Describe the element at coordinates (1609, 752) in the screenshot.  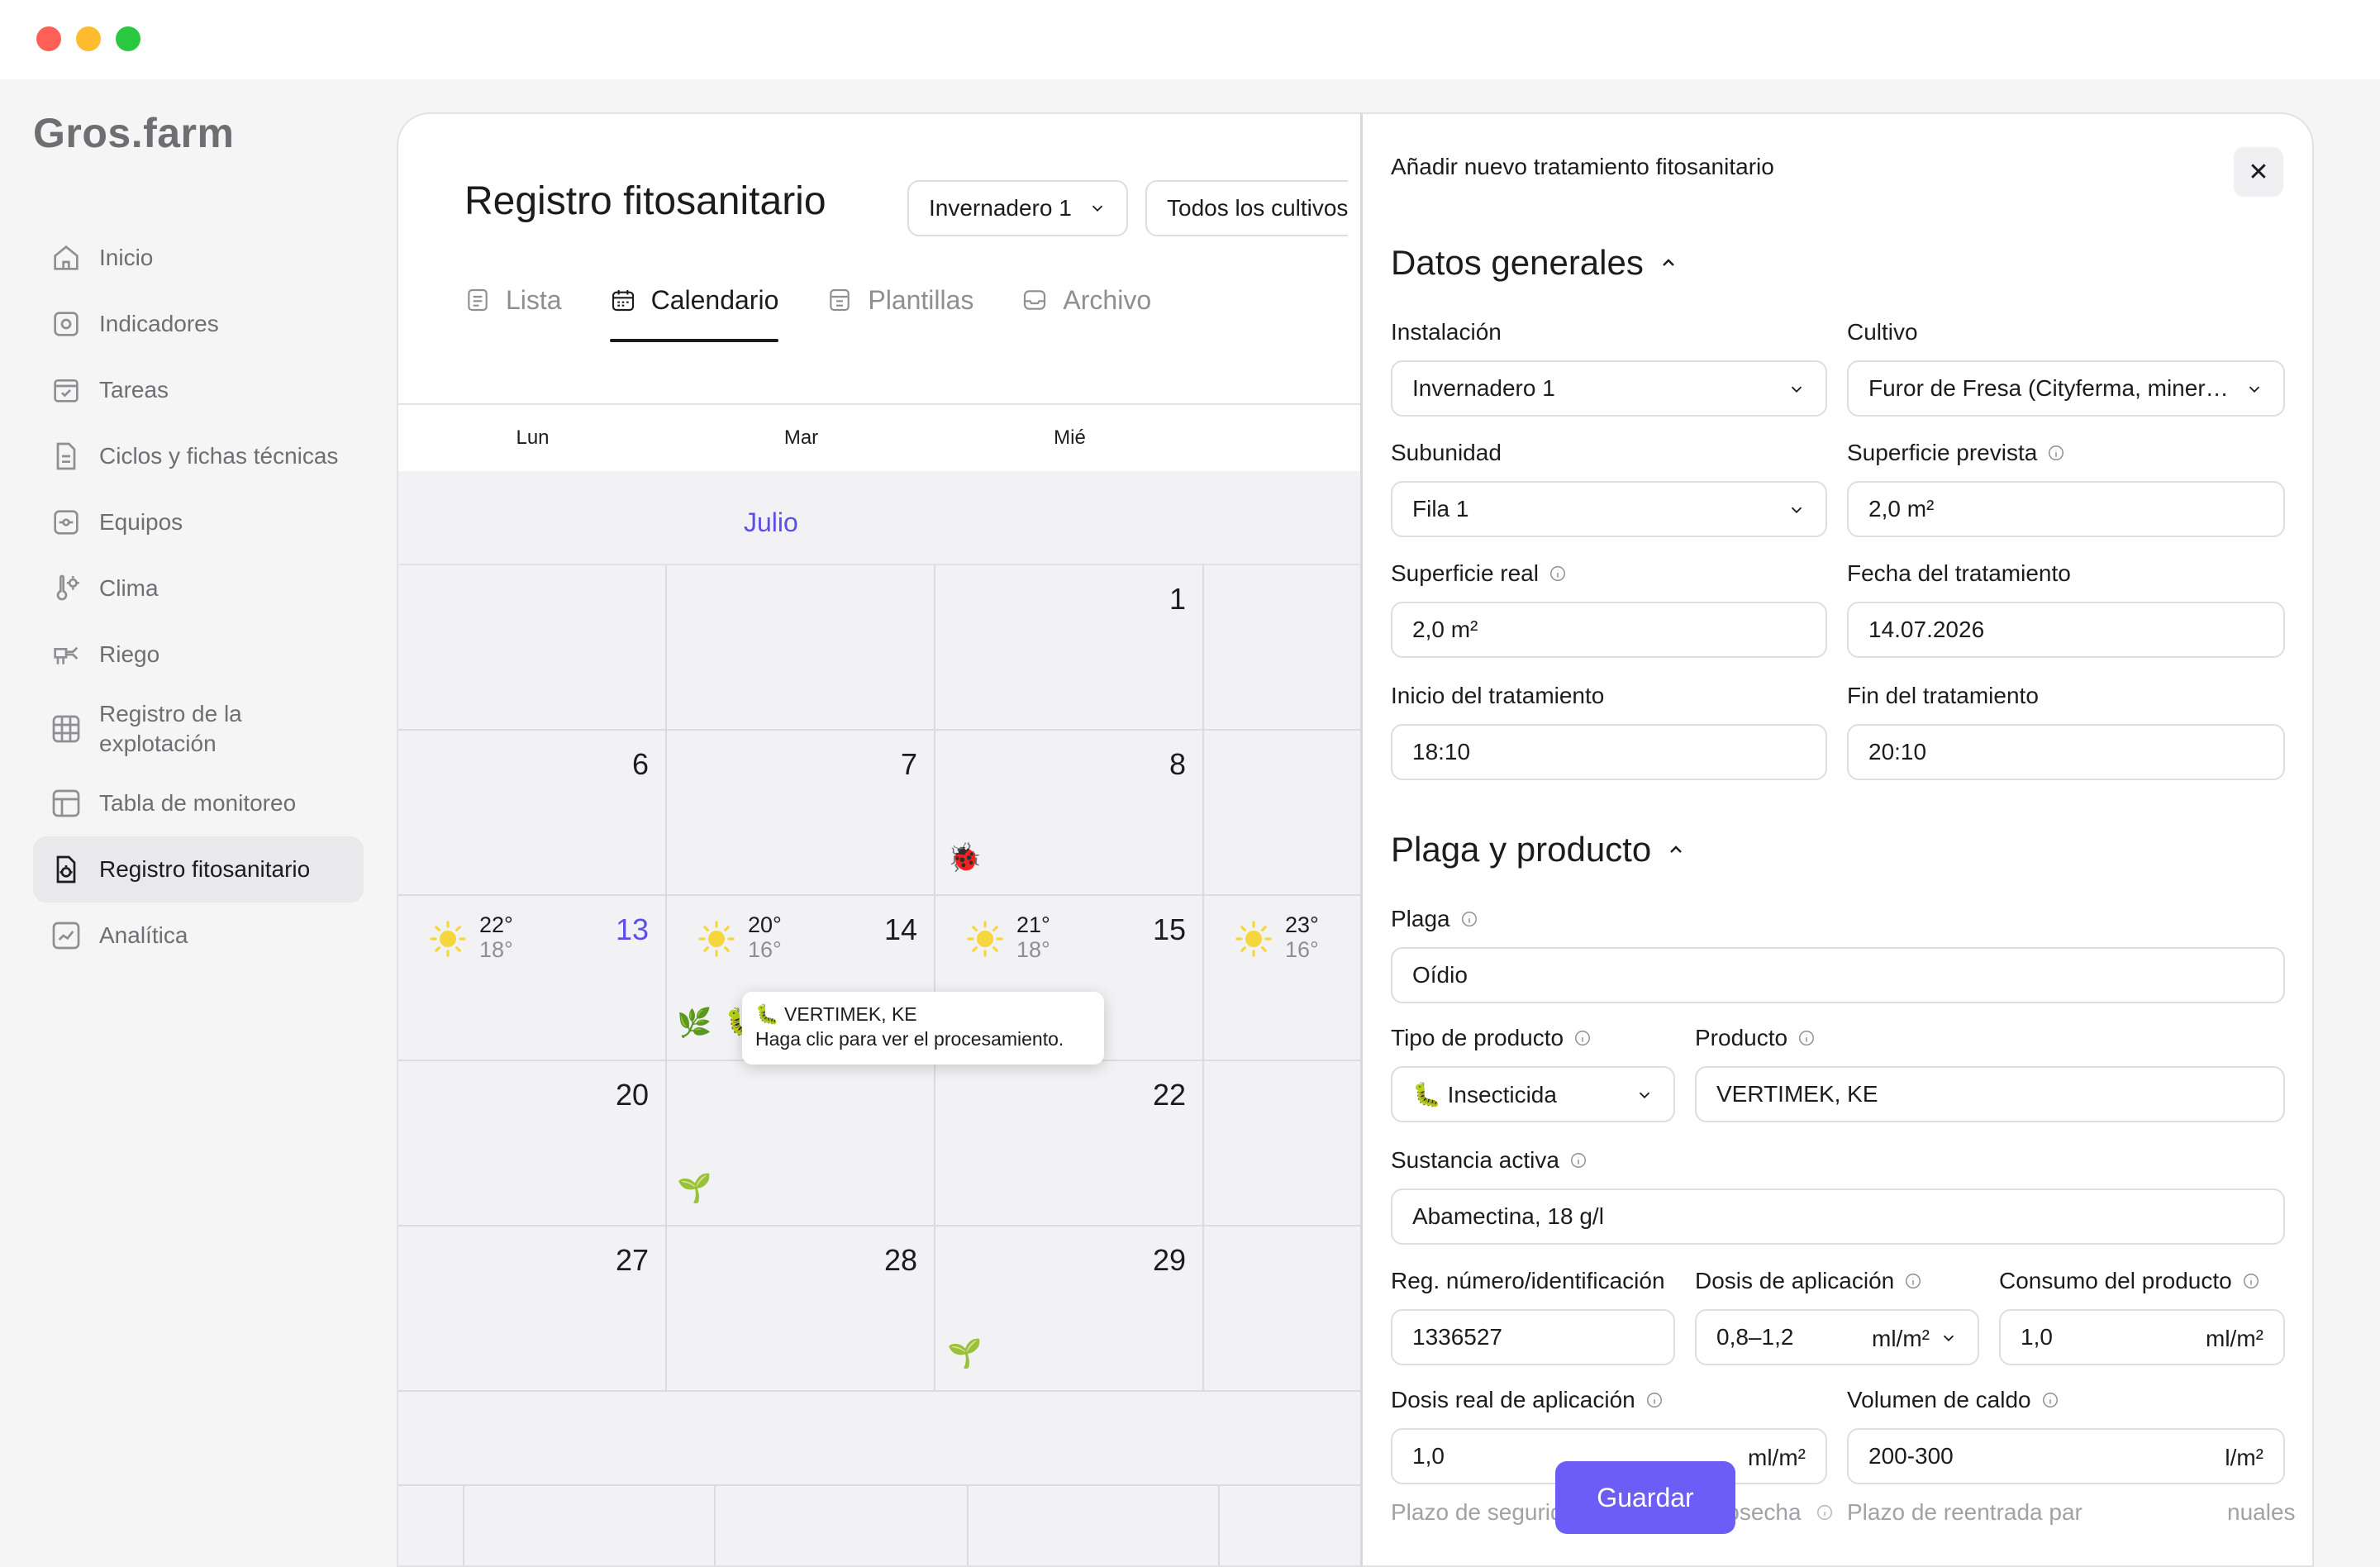
I see `start-time-field: 18:10` at that location.